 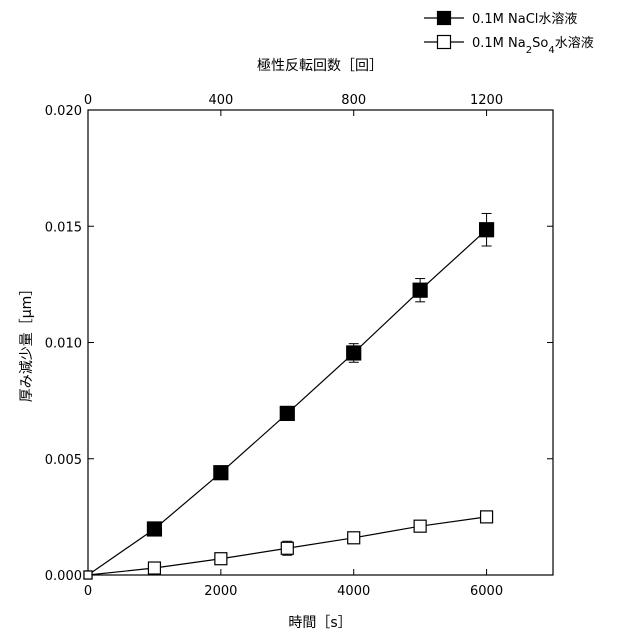 I want to click on x2-tick-label: 1200, so click(x=486, y=100).